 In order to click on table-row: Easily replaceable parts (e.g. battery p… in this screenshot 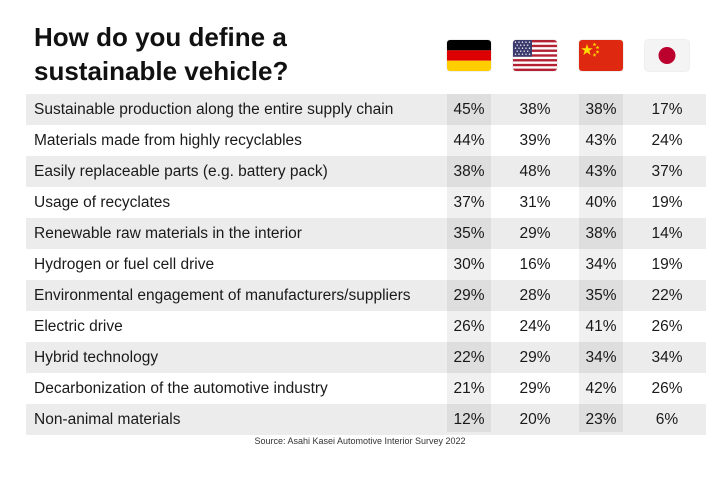, I will do `click(366, 171)`.